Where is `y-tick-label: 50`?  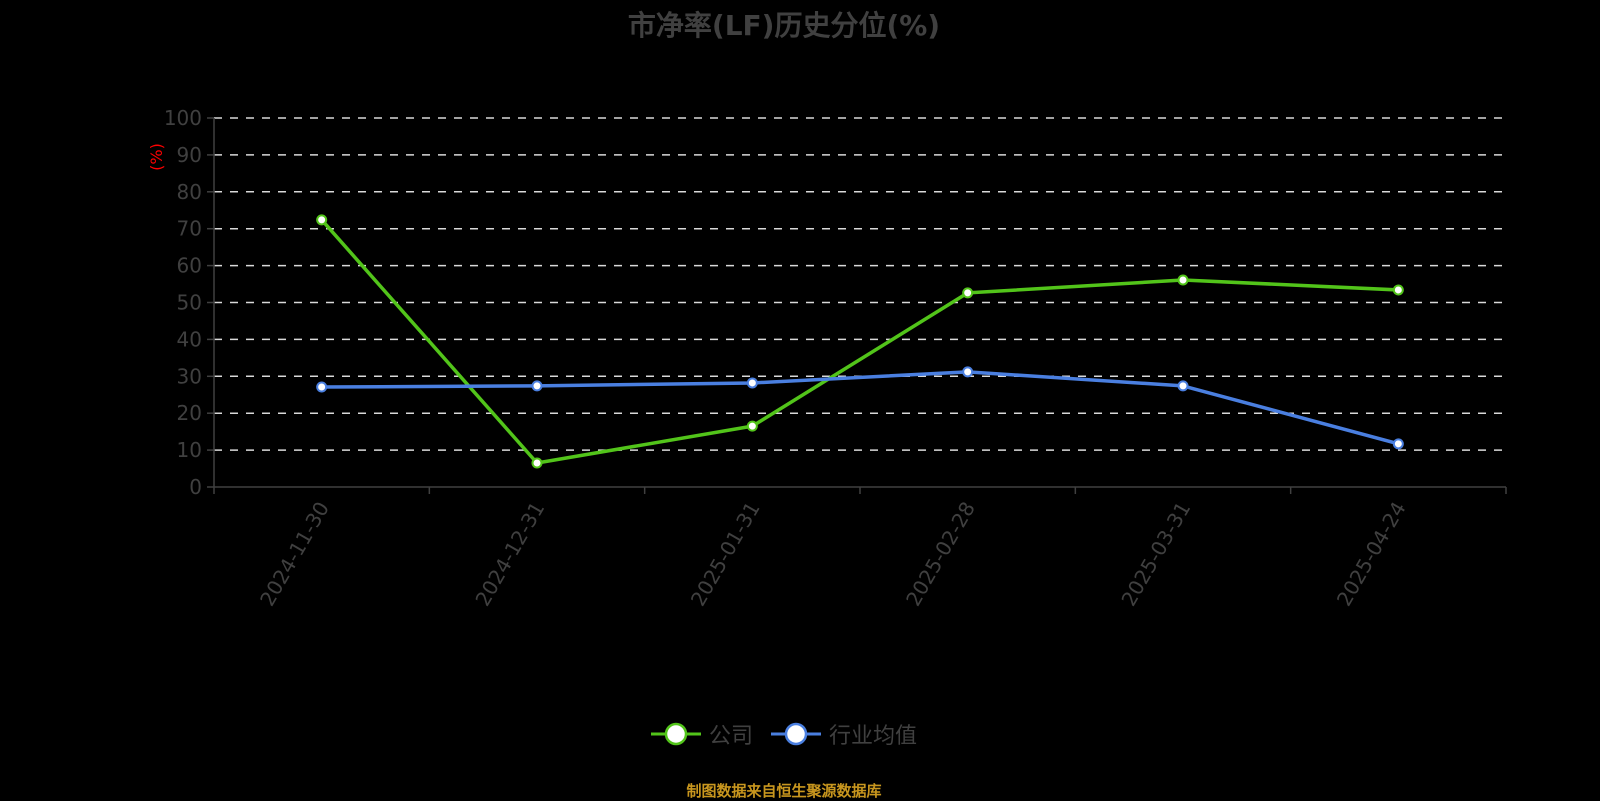 y-tick-label: 50 is located at coordinates (189, 303).